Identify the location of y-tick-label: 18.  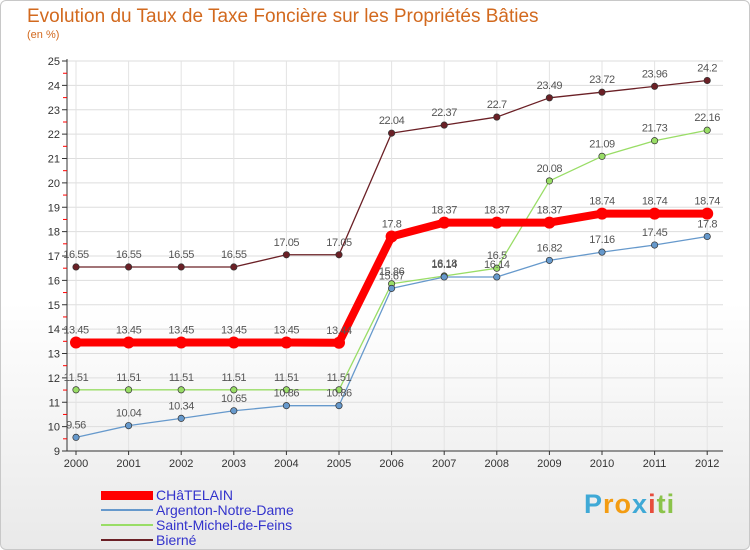
(54, 233).